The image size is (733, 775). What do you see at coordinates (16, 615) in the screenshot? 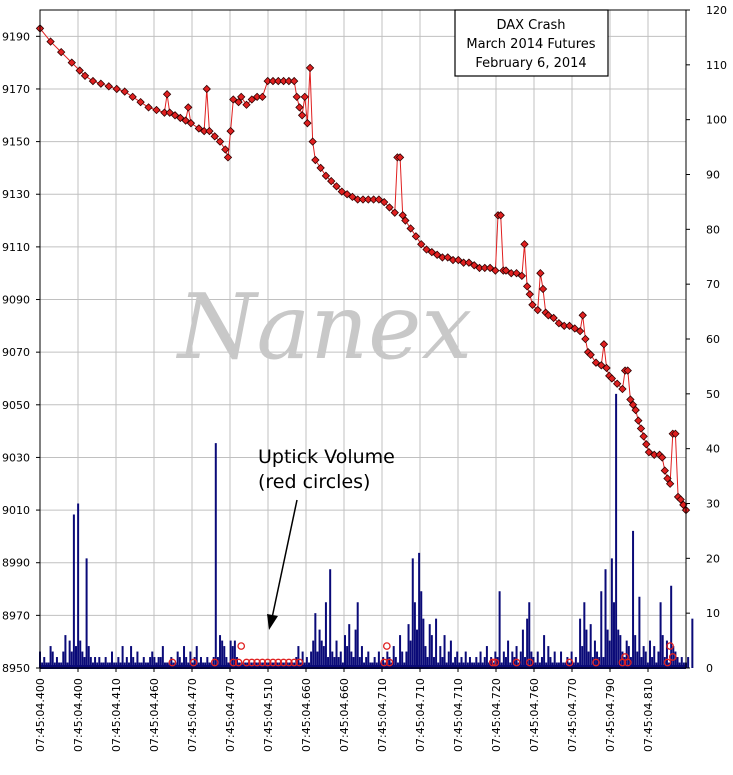
I see `left-tick-label: 8970` at bounding box center [16, 615].